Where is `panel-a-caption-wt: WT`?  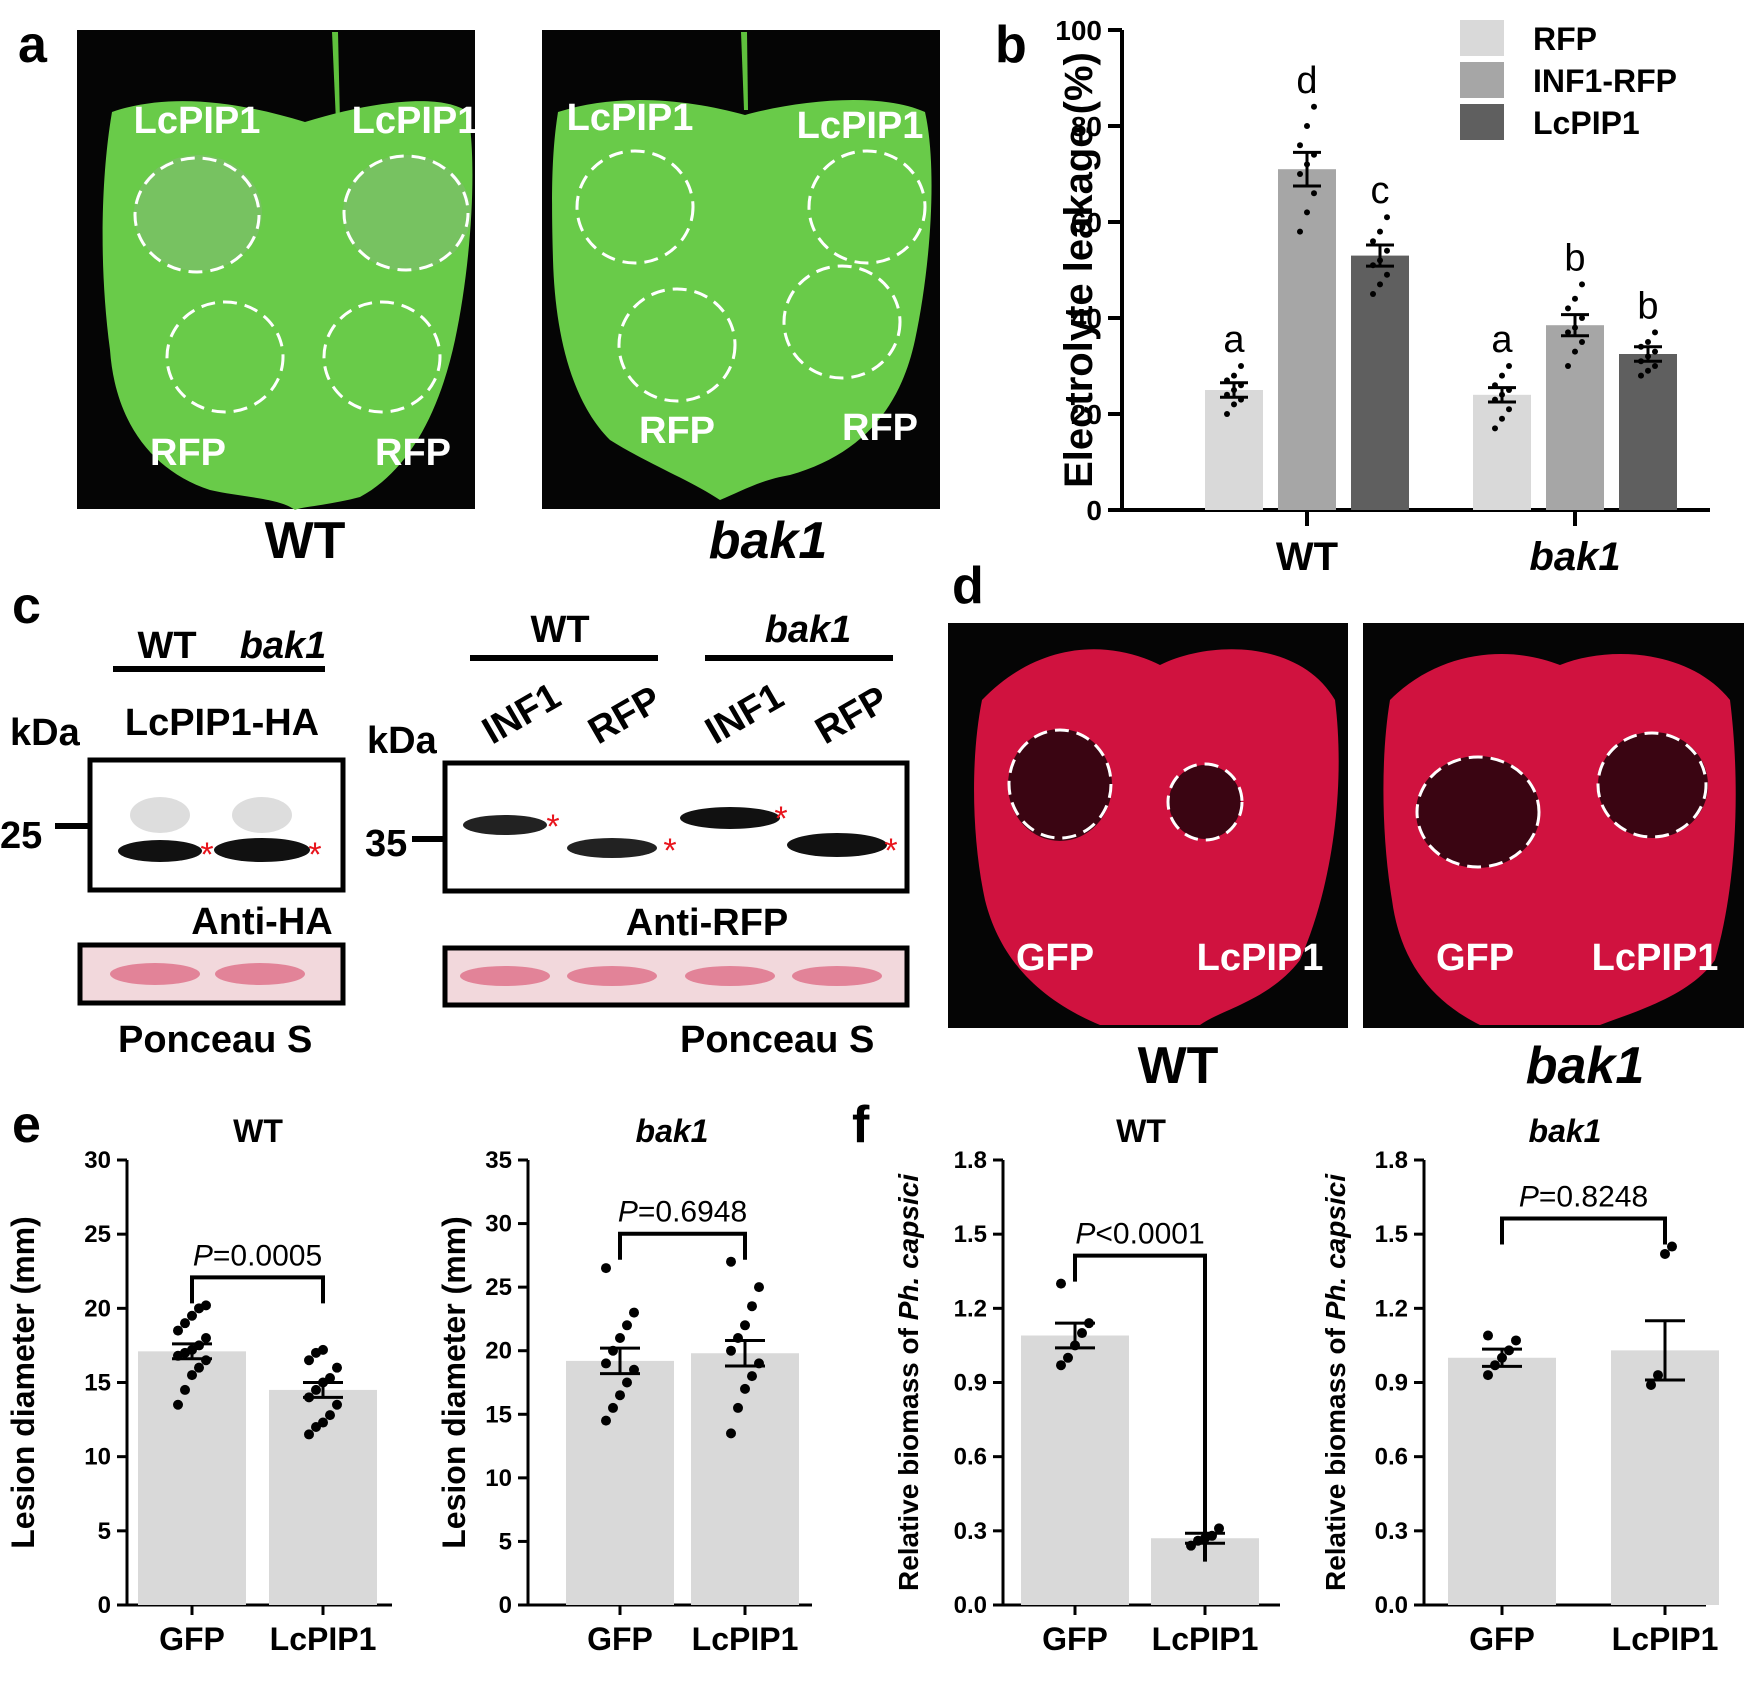 panel-a-caption-wt: WT is located at coordinates (305, 541).